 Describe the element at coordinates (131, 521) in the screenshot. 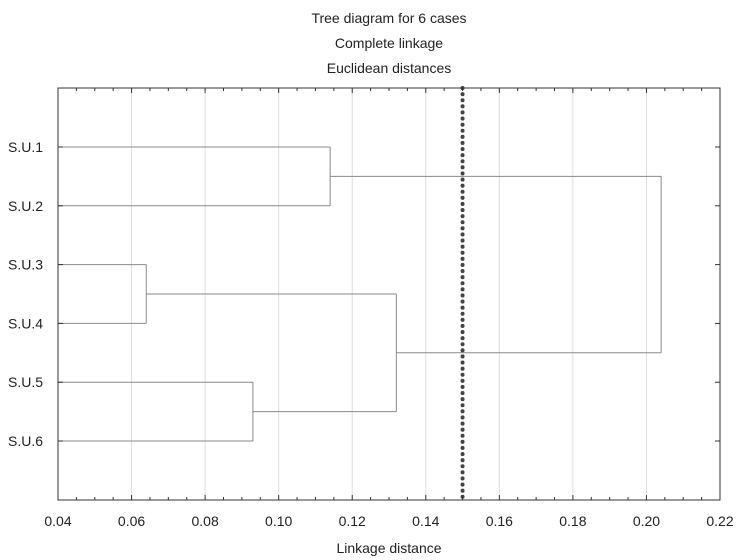

I see `x-tick-label: 0.06` at that location.